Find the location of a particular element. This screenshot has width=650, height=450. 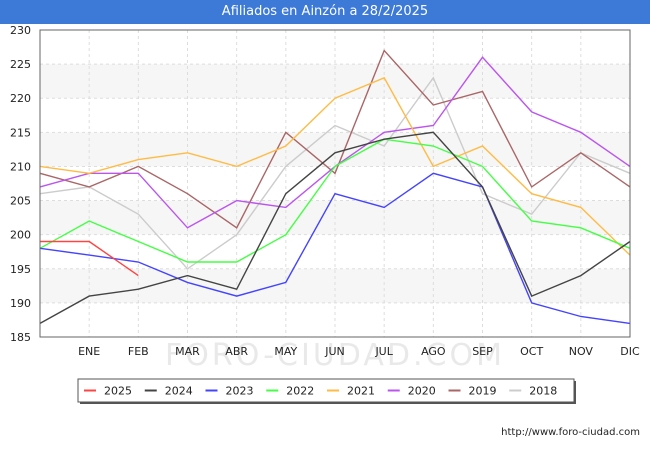

legend-label-2019: 2019 is located at coordinates (483, 391).